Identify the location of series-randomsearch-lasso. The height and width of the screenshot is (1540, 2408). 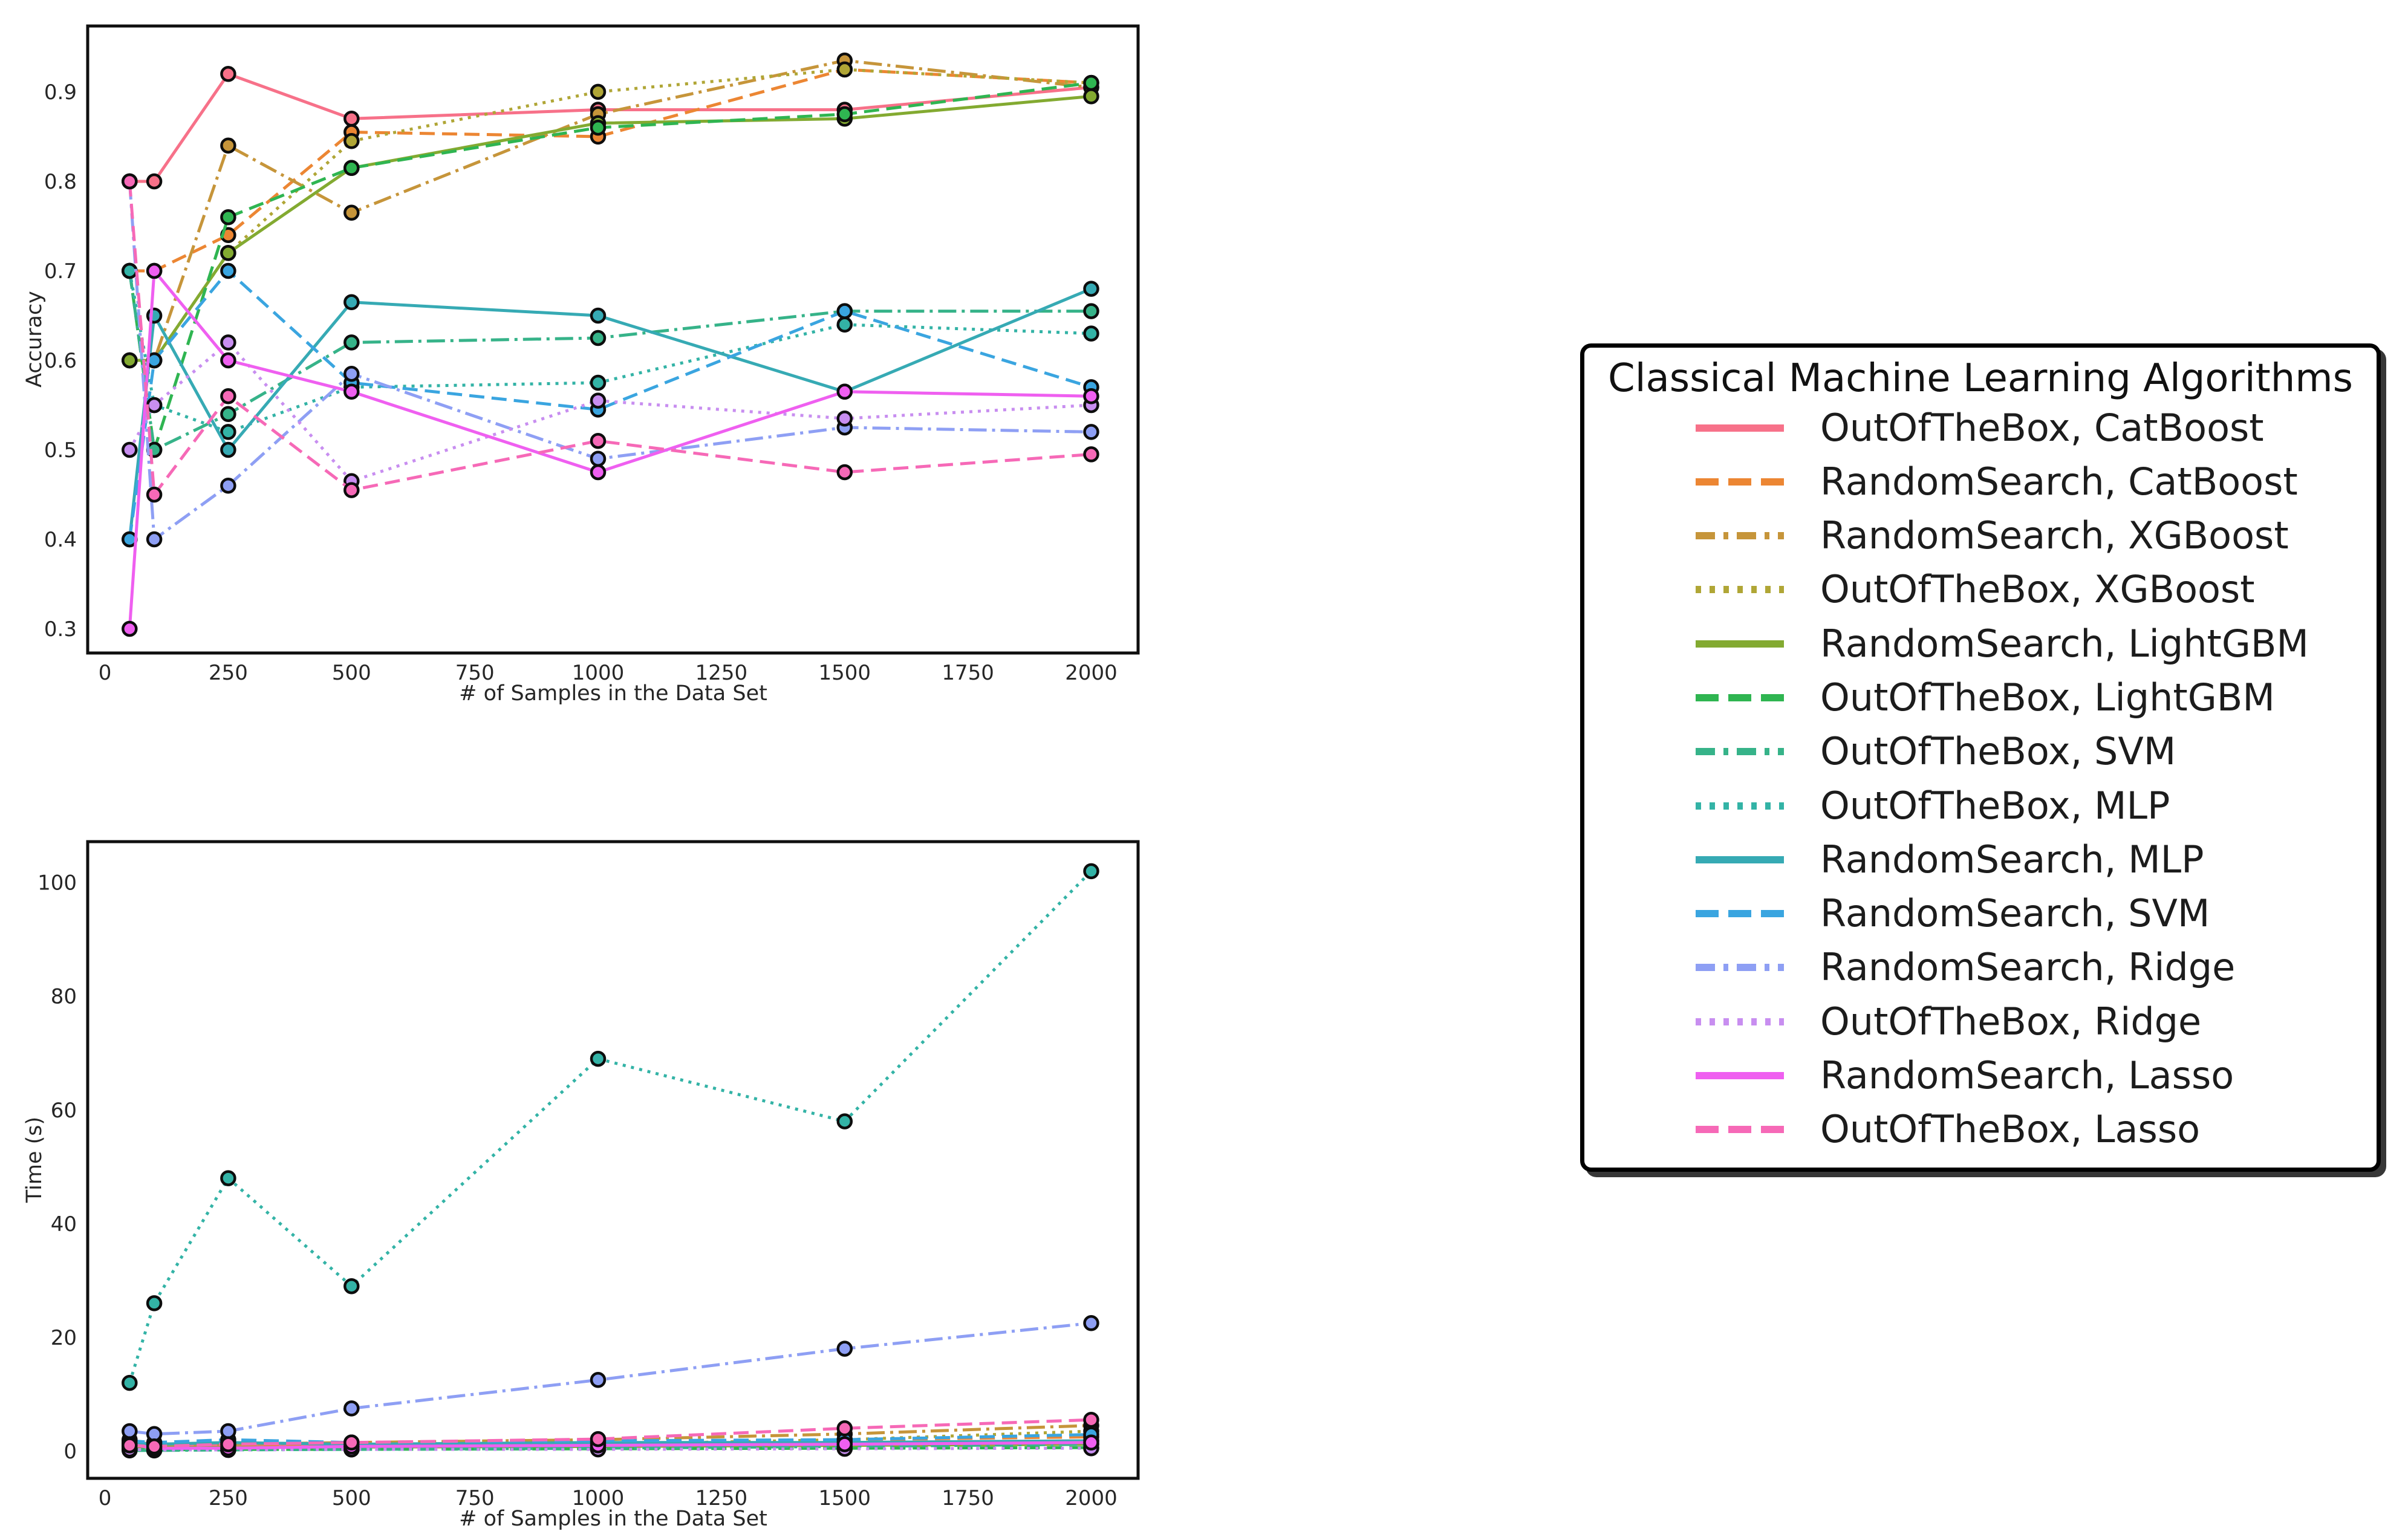
(610, 449).